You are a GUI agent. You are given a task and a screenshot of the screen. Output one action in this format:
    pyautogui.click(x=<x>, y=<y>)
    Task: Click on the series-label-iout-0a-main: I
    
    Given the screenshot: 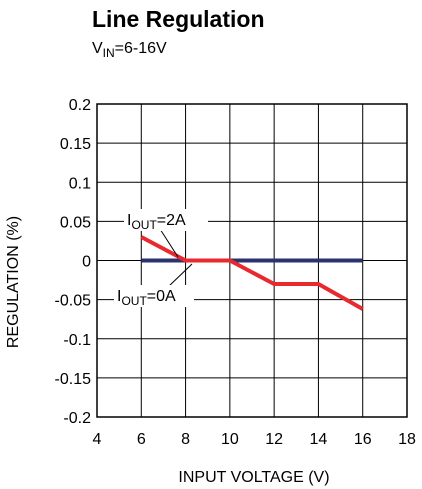 What is the action you would take?
    pyautogui.click(x=119, y=296)
    